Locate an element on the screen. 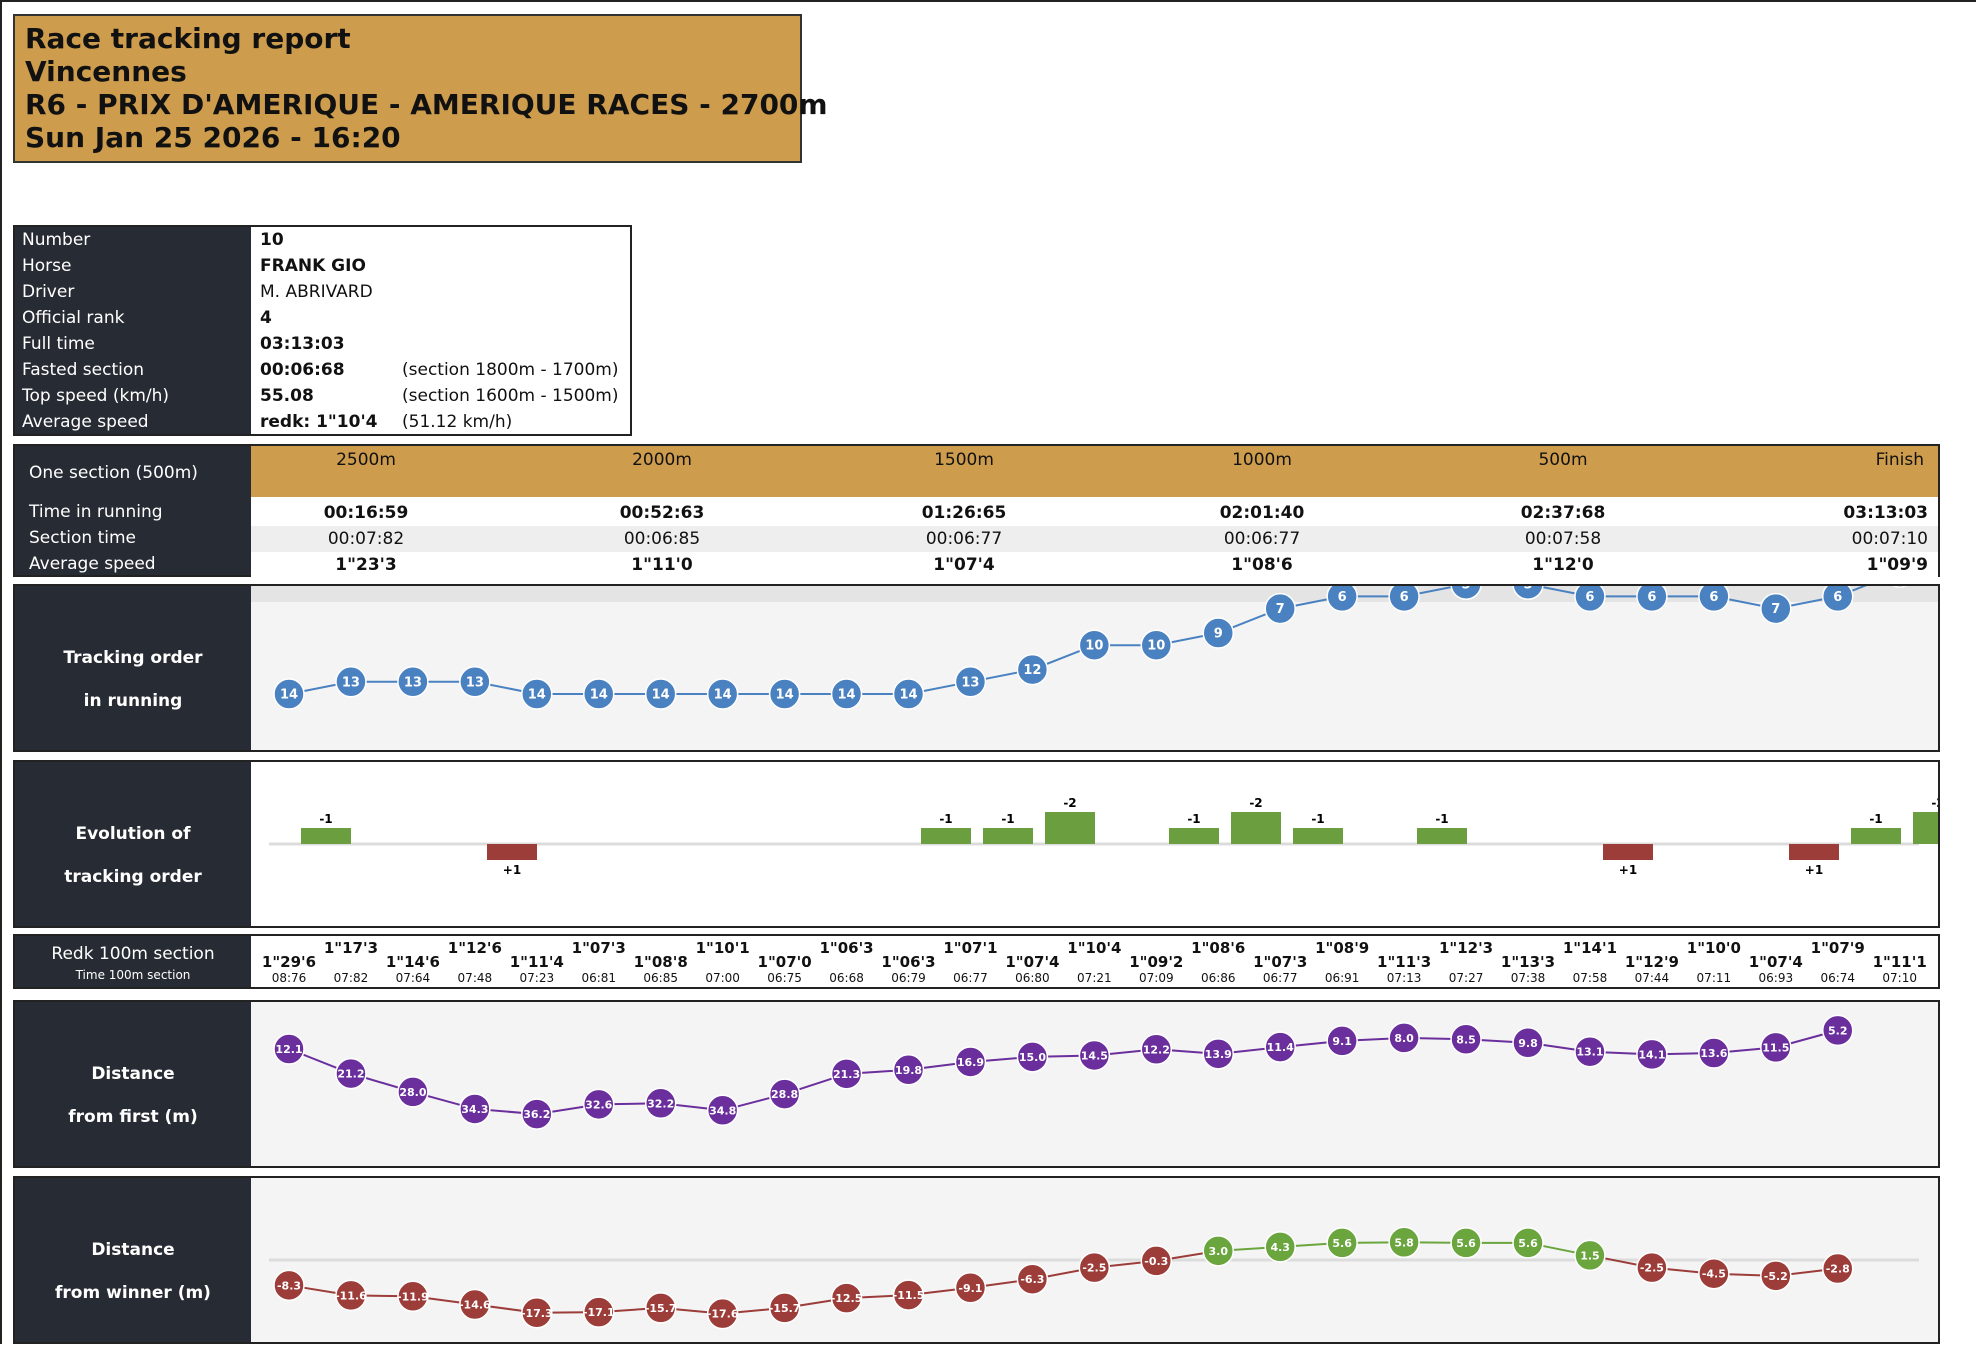 The height and width of the screenshot is (1346, 1978). tracking-order-value: 13 is located at coordinates (351, 682).